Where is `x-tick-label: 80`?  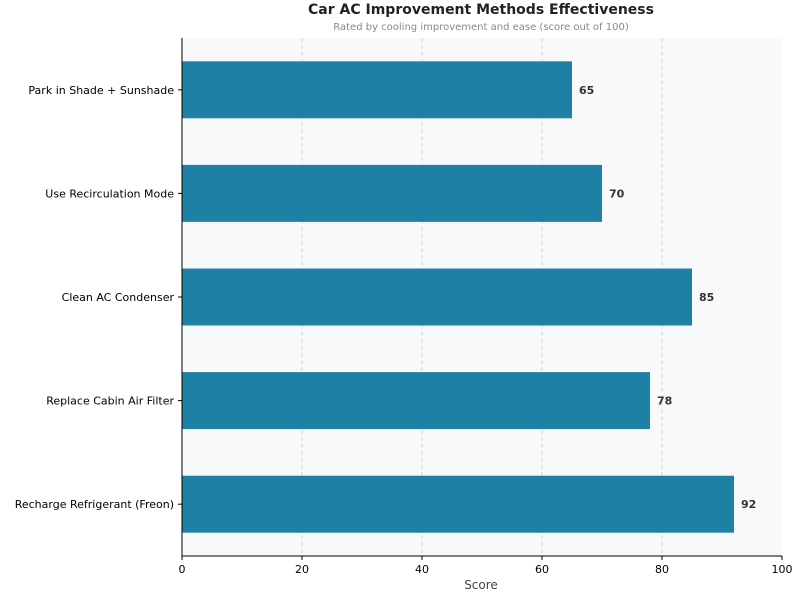
x-tick-label: 80 is located at coordinates (662, 569).